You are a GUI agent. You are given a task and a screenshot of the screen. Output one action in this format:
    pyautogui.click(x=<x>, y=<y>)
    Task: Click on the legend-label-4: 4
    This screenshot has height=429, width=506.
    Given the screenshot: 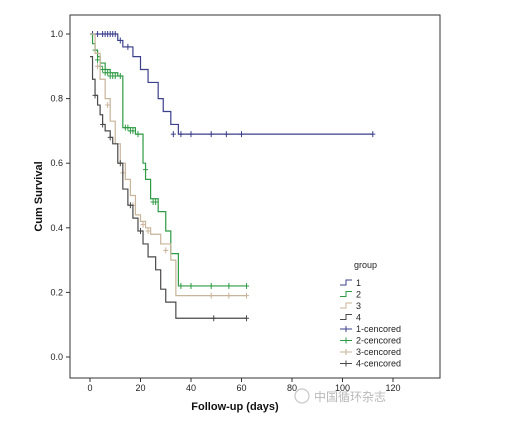 What is the action you would take?
    pyautogui.click(x=358, y=318)
    